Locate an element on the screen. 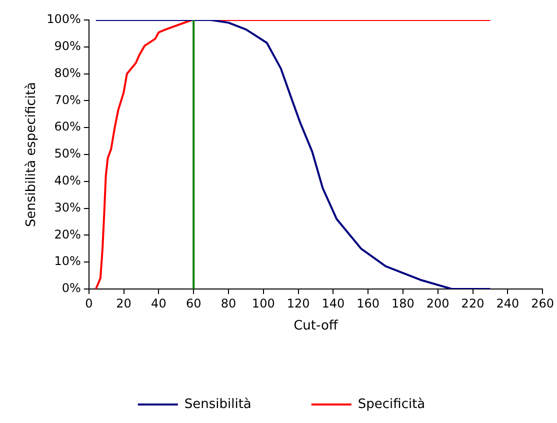  x-tick-label: 260 is located at coordinates (542, 303).